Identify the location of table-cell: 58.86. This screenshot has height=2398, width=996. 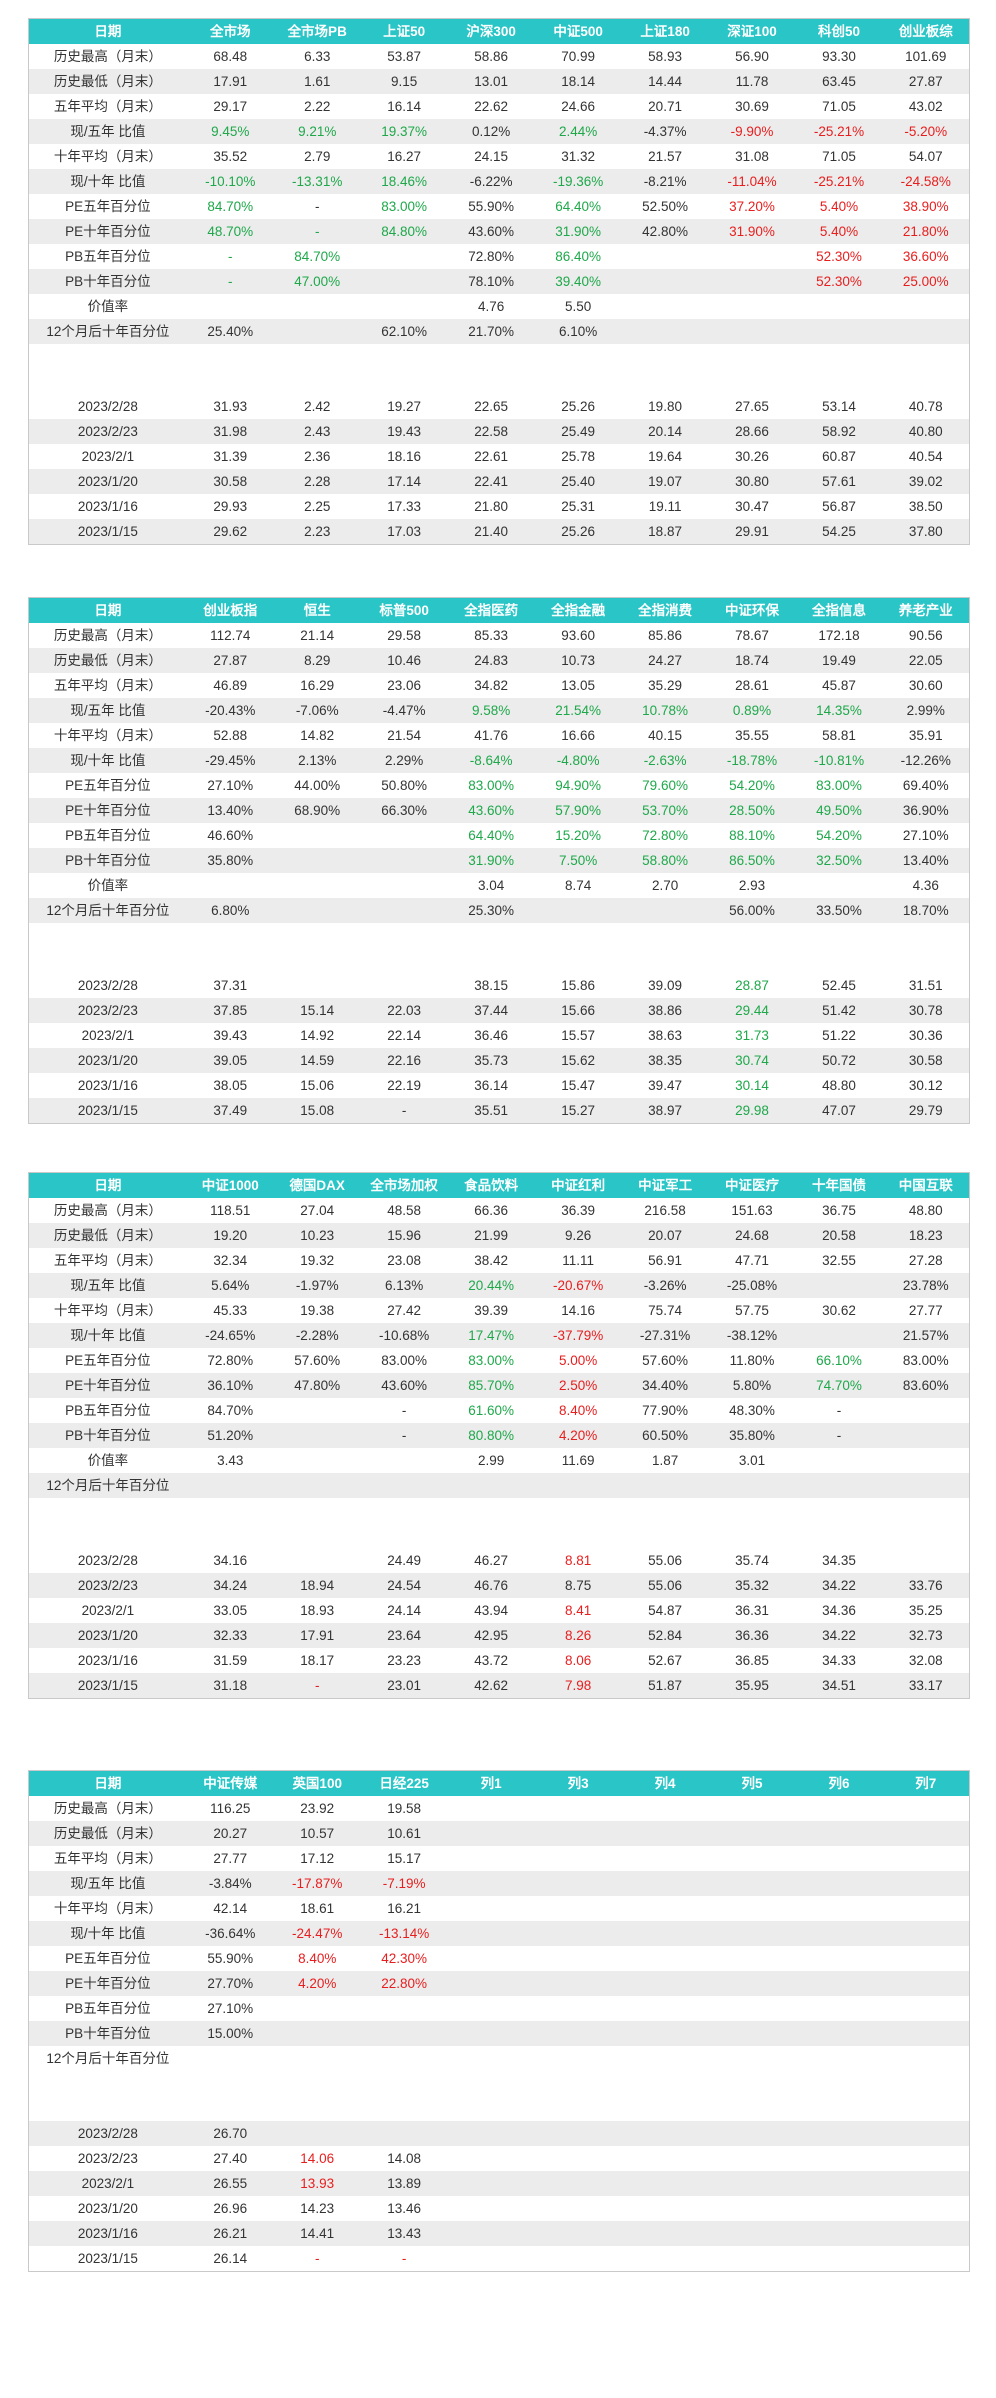
(491, 56).